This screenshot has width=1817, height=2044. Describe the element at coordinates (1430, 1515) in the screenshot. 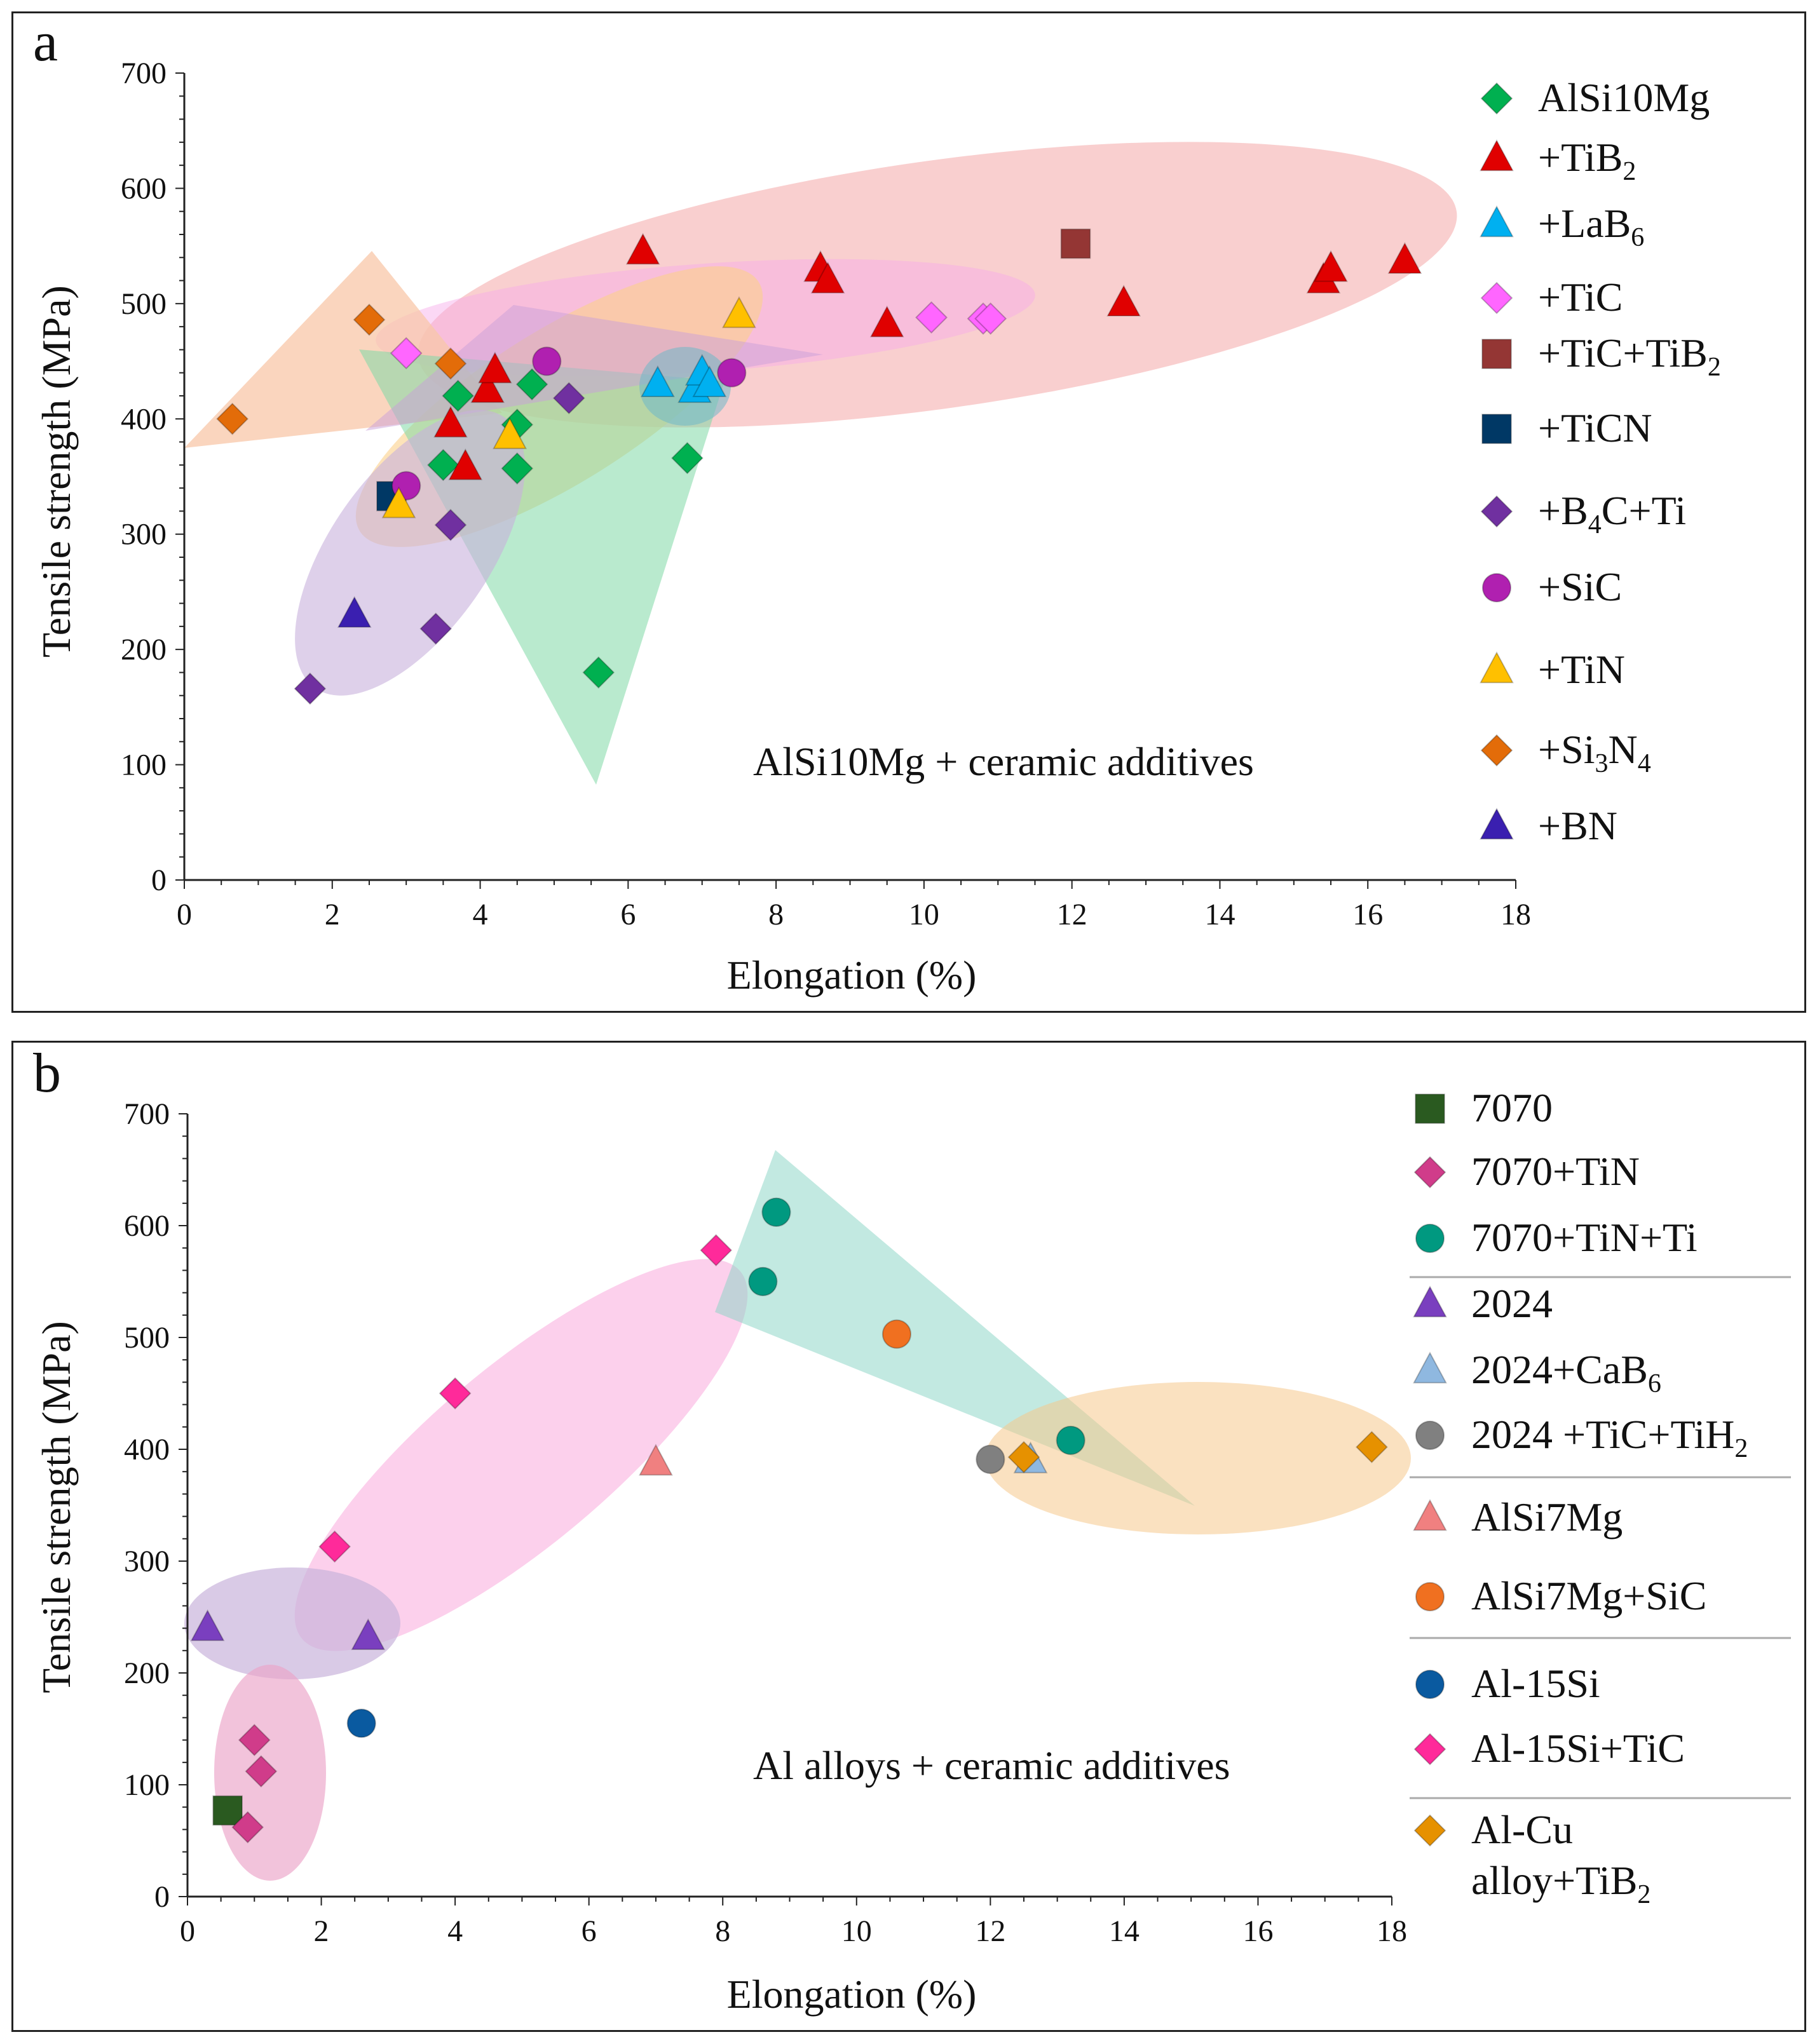

I see `legend-marker-alsi7mg` at that location.